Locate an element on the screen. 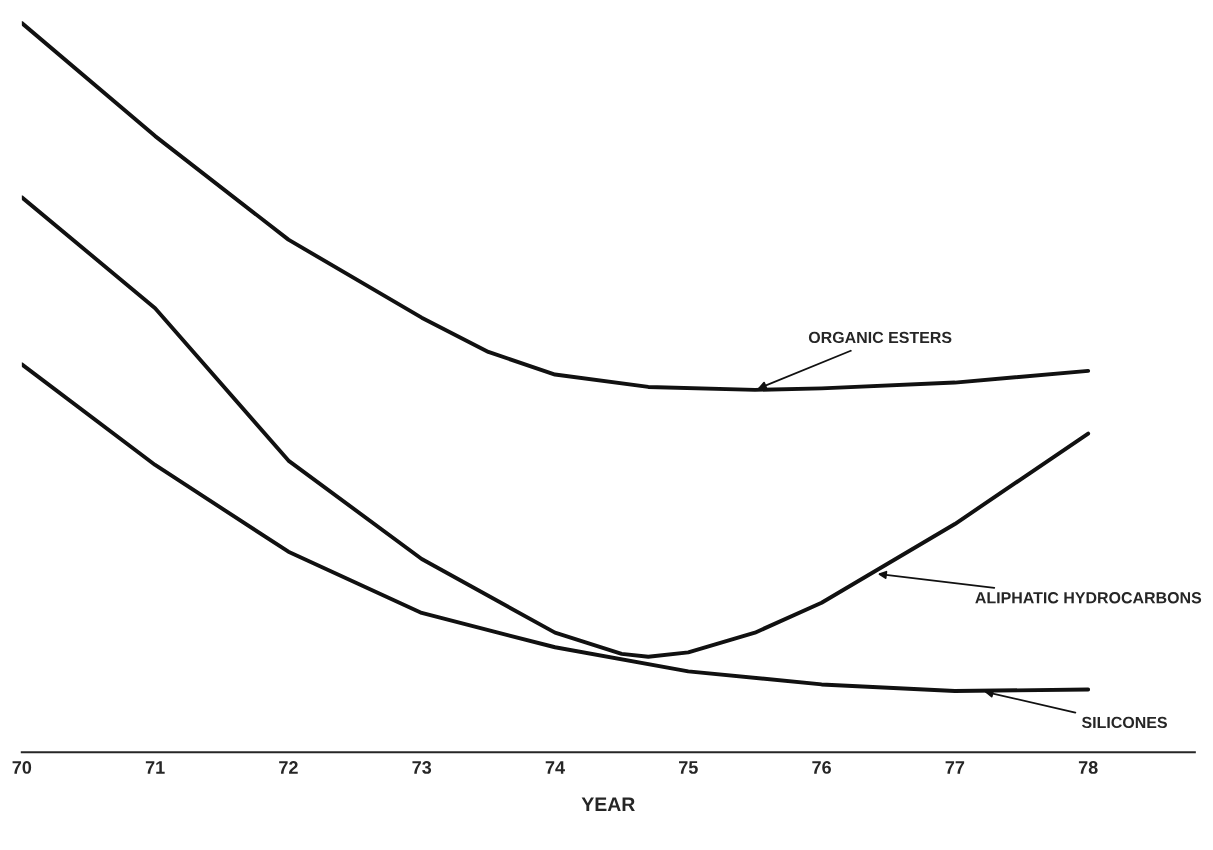  annotation: ORGANIC ESTERS is located at coordinates (880, 337).